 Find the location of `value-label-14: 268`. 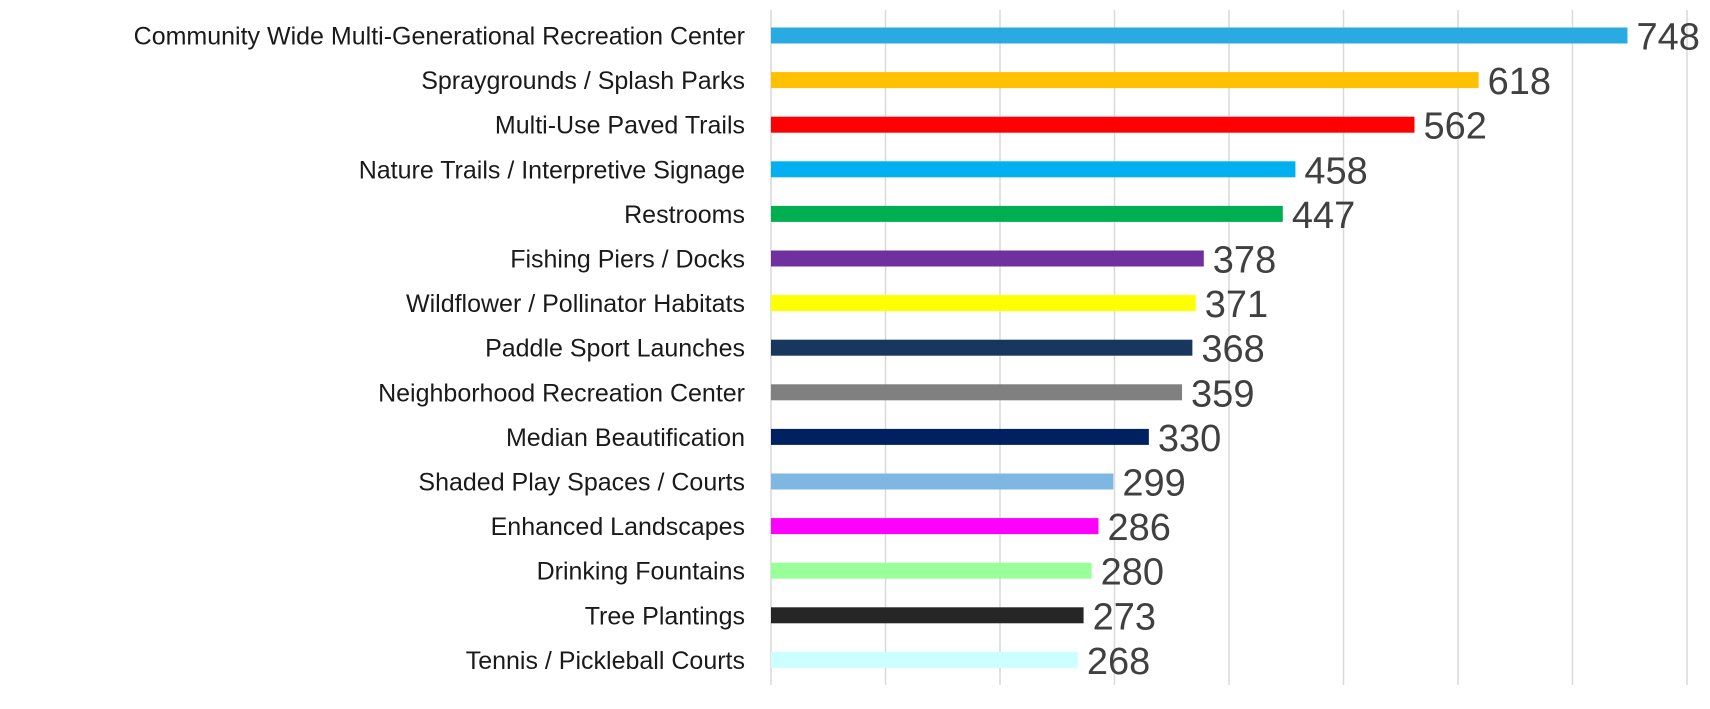

value-label-14: 268 is located at coordinates (1118, 662).